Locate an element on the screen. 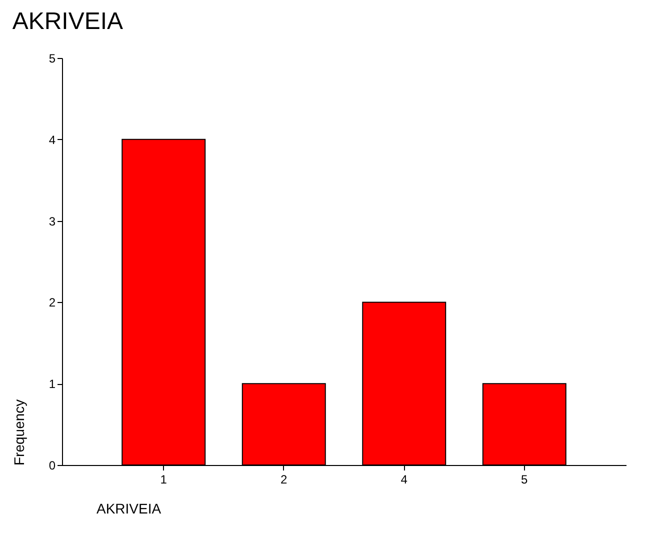 The height and width of the screenshot is (548, 657). y-tick-label: 0 is located at coordinates (52, 465).